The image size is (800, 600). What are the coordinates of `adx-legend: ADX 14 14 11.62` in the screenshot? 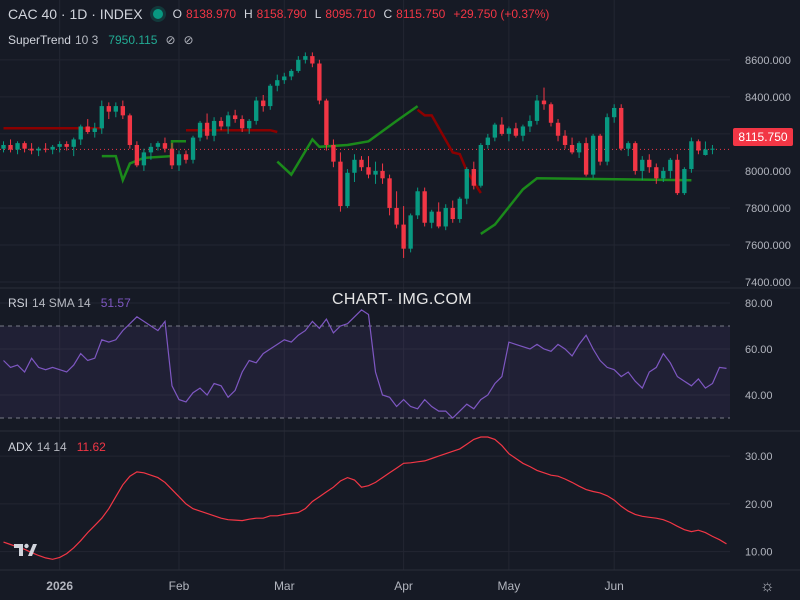 It's located at (57, 447).